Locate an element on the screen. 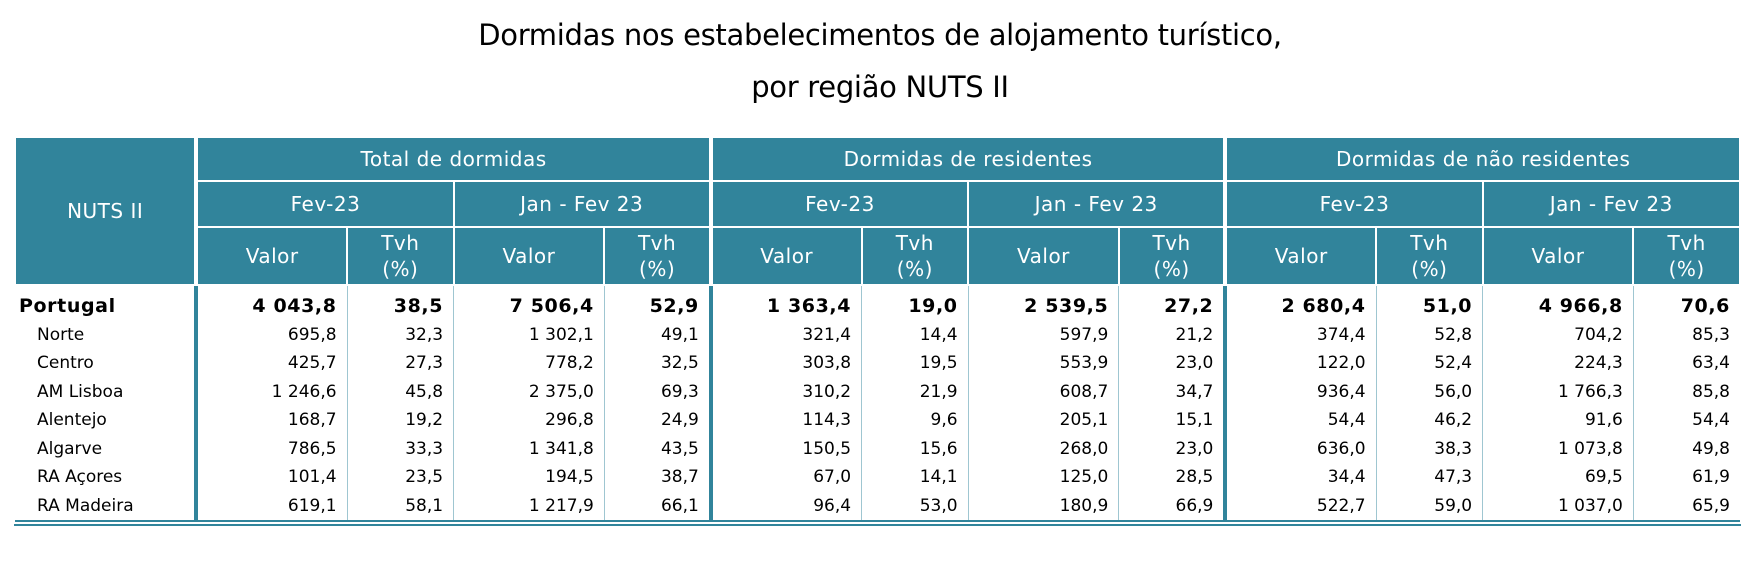 Image resolution: width=1760 pixels, height=572 pixels. tvh-cell: 49,1 is located at coordinates (657, 334).